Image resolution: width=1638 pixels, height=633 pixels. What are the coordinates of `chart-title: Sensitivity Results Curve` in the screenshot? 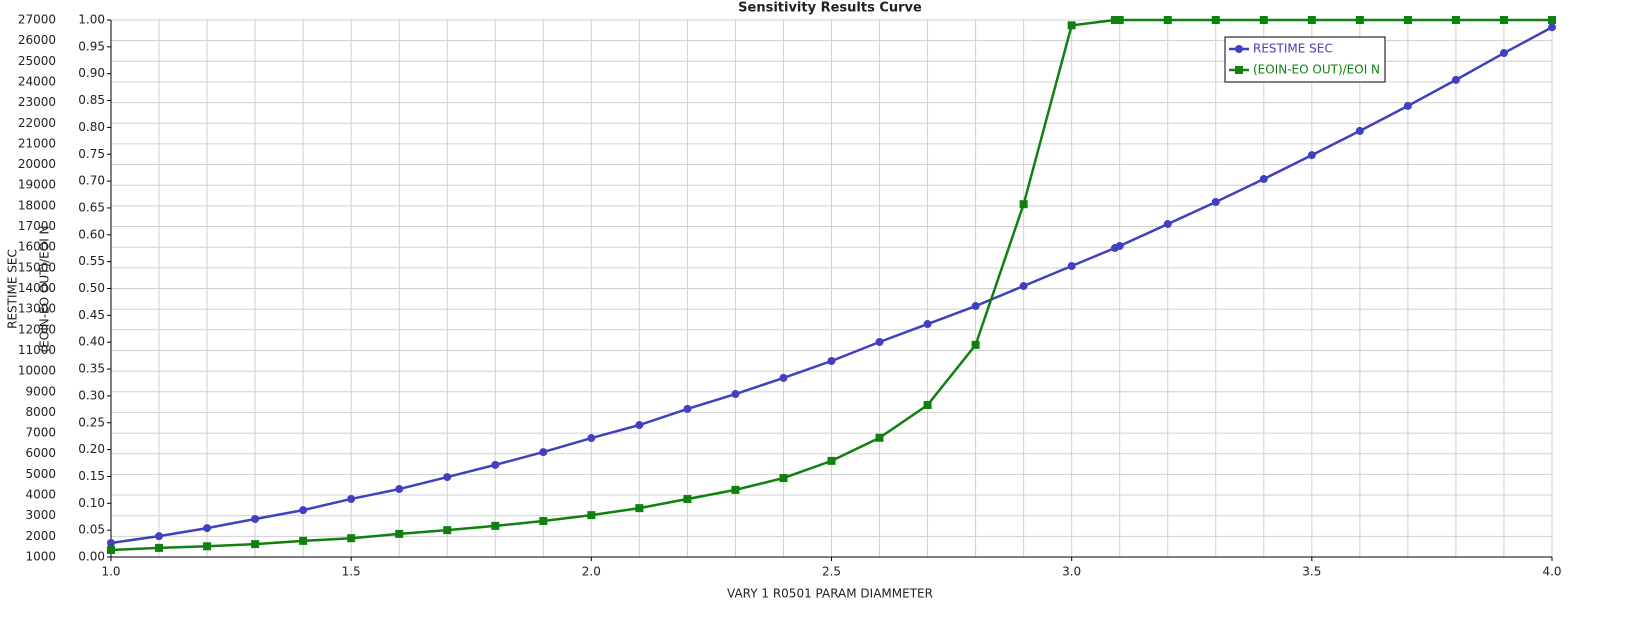 It's located at (830, 8).